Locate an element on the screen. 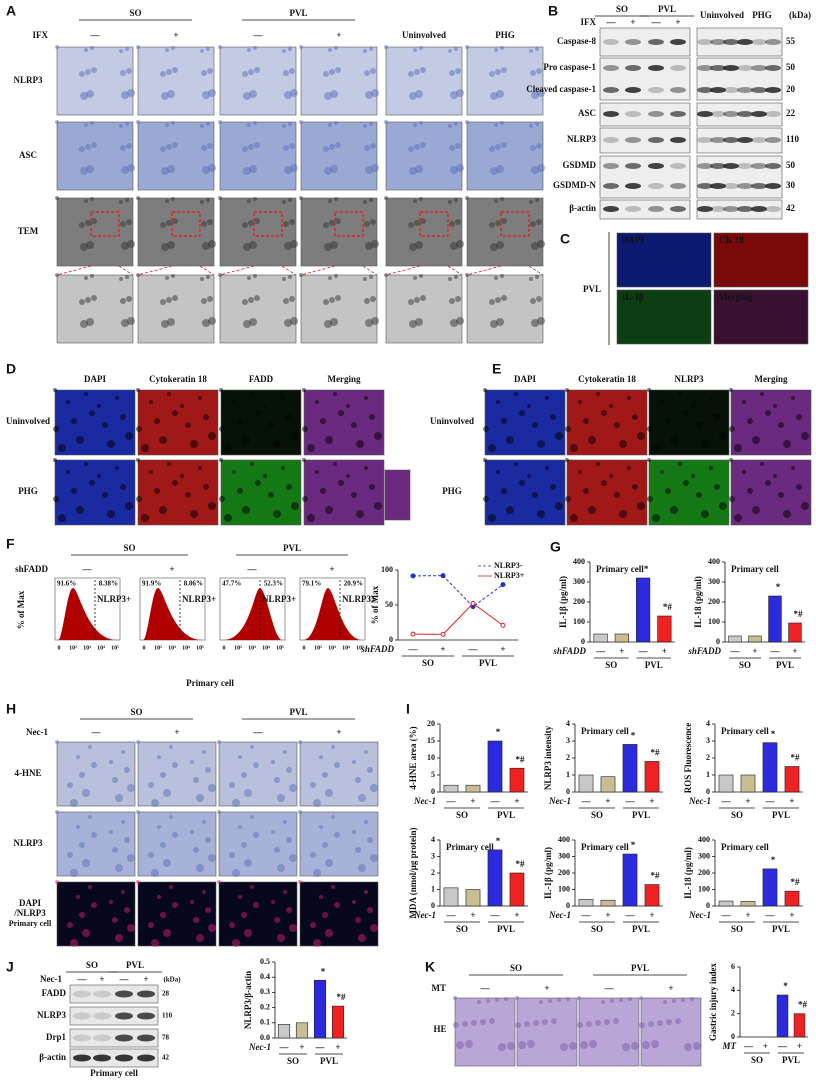 This screenshot has height=1080, width=816. row-label: Uninvolved is located at coordinates (452, 421).